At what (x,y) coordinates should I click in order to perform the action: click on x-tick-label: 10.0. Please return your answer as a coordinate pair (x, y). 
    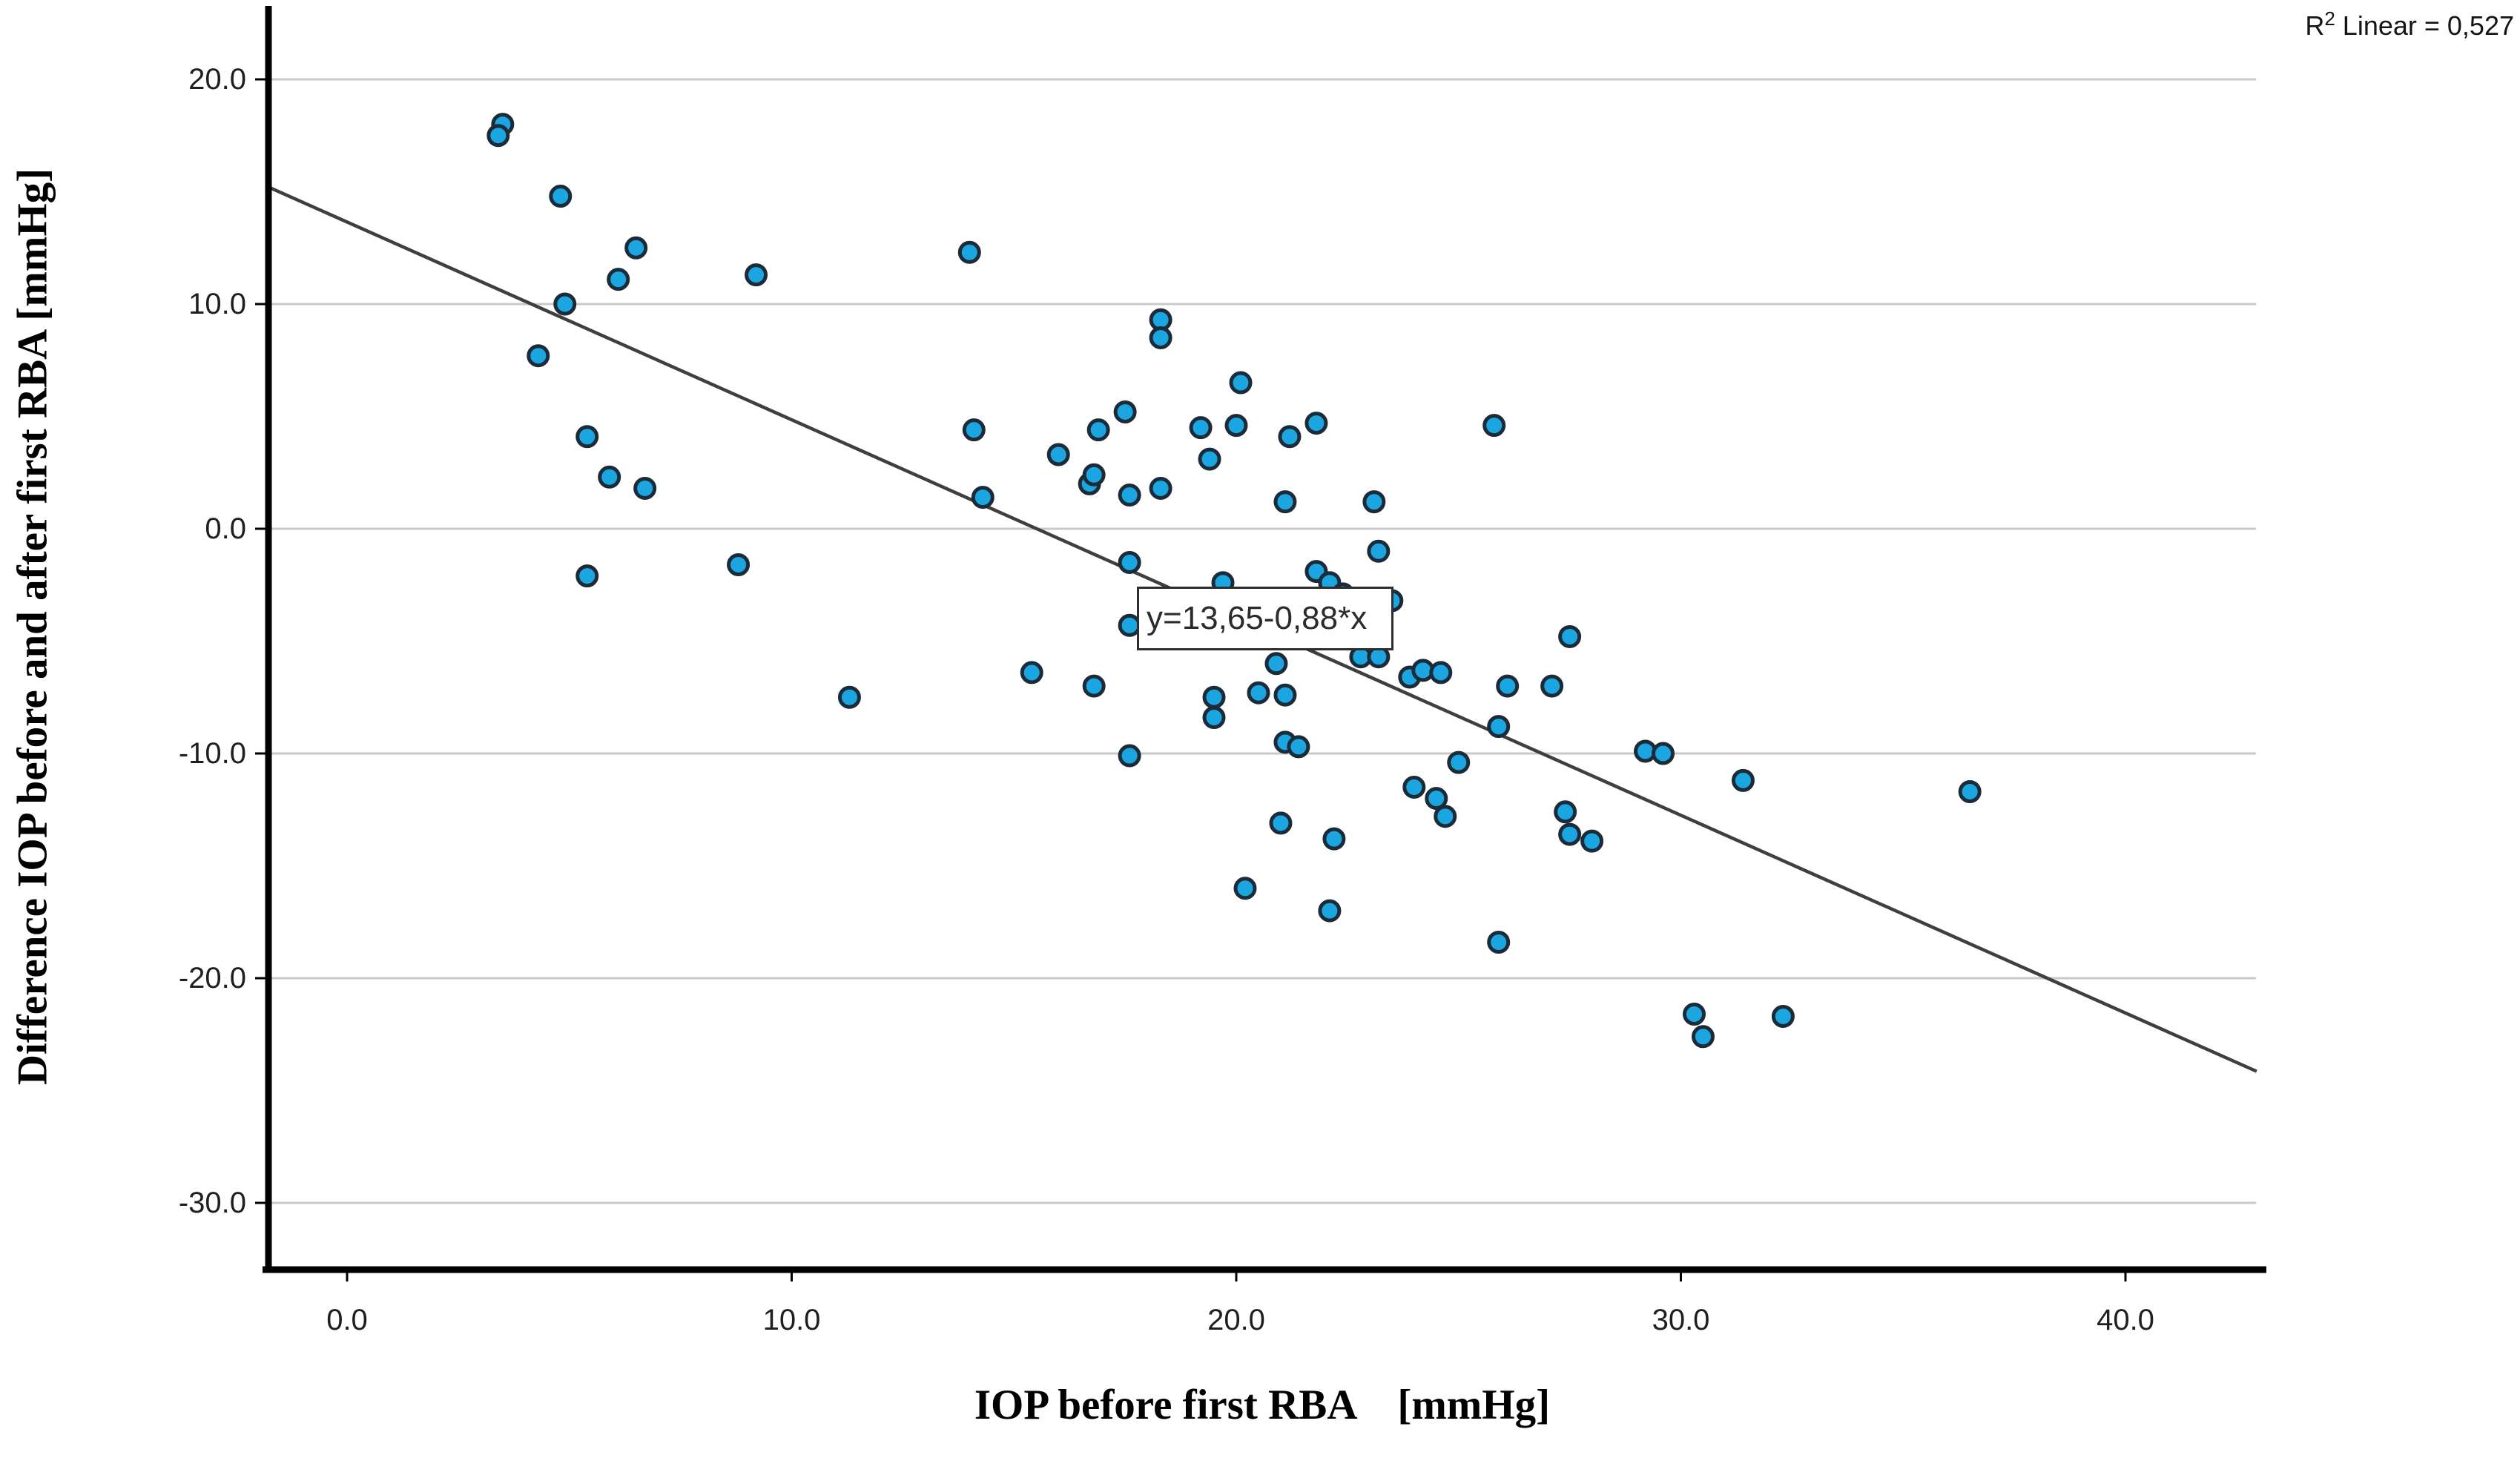
    Looking at the image, I should click on (792, 1320).